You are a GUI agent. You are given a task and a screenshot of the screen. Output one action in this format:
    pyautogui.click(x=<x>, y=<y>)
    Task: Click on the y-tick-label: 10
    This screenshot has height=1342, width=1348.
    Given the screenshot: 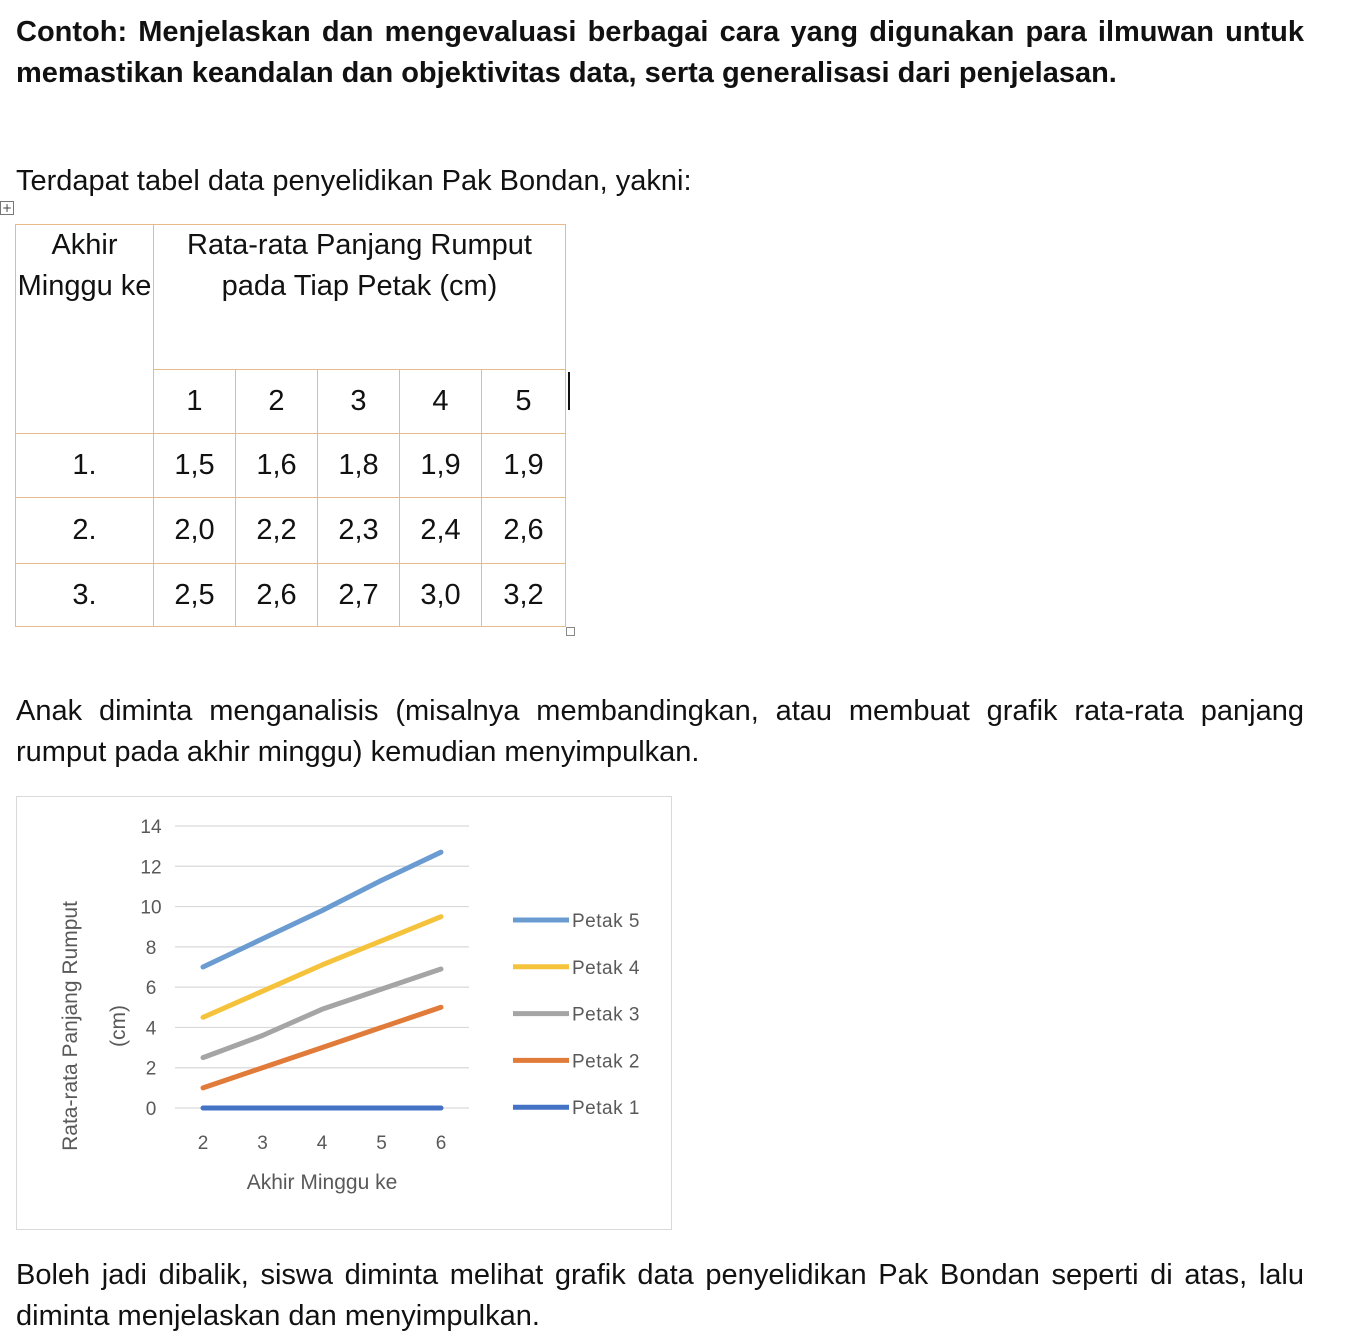 What is the action you would take?
    pyautogui.click(x=150, y=908)
    